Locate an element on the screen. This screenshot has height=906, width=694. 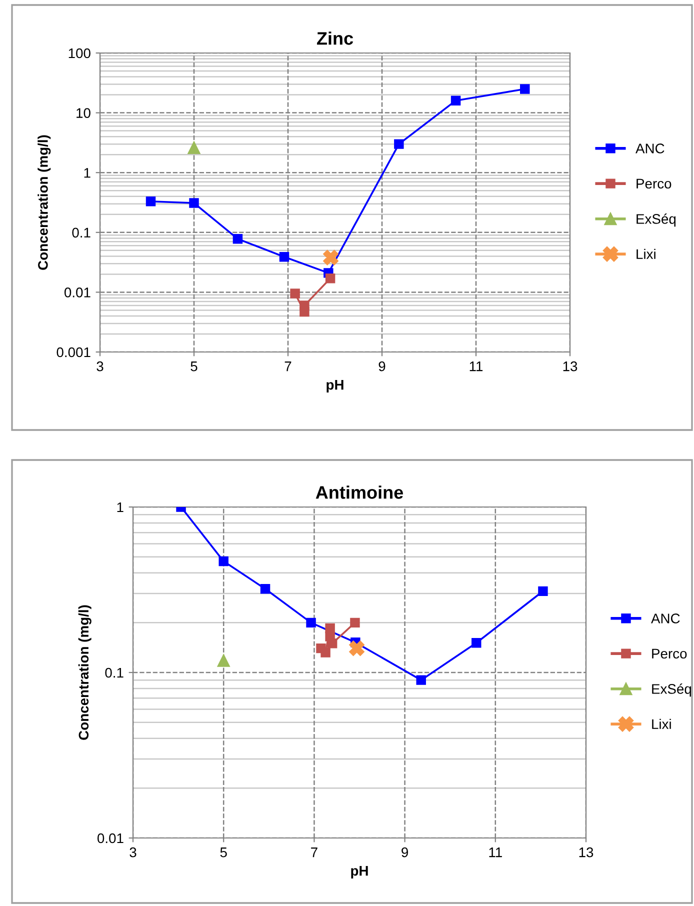
chart-title: Zinc is located at coordinates (335, 38).